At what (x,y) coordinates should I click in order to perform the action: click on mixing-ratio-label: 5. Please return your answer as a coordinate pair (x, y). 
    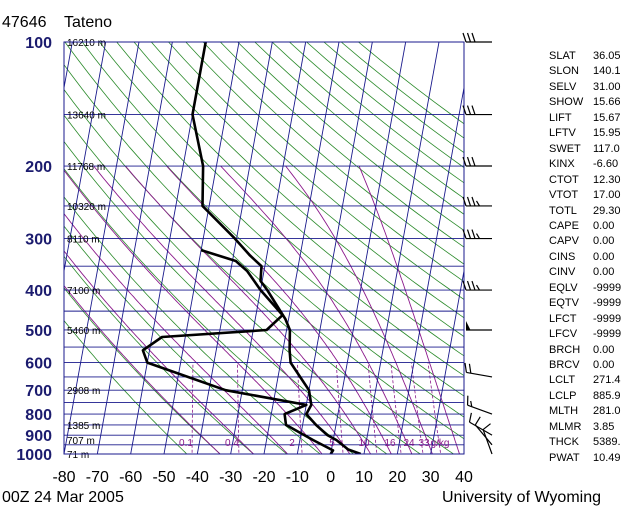
    Looking at the image, I should click on (332, 443).